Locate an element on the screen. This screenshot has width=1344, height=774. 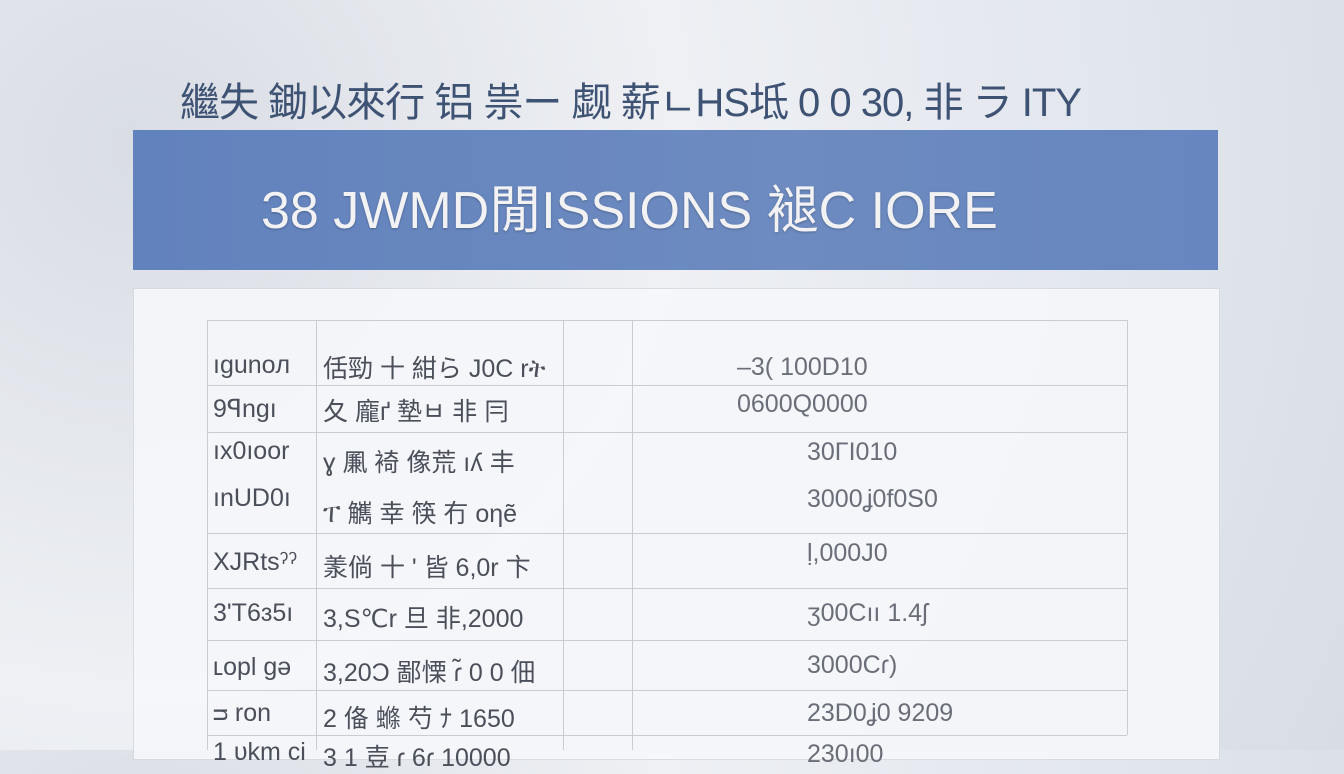
cell-value: 30ΓΙ010 is located at coordinates (852, 452).